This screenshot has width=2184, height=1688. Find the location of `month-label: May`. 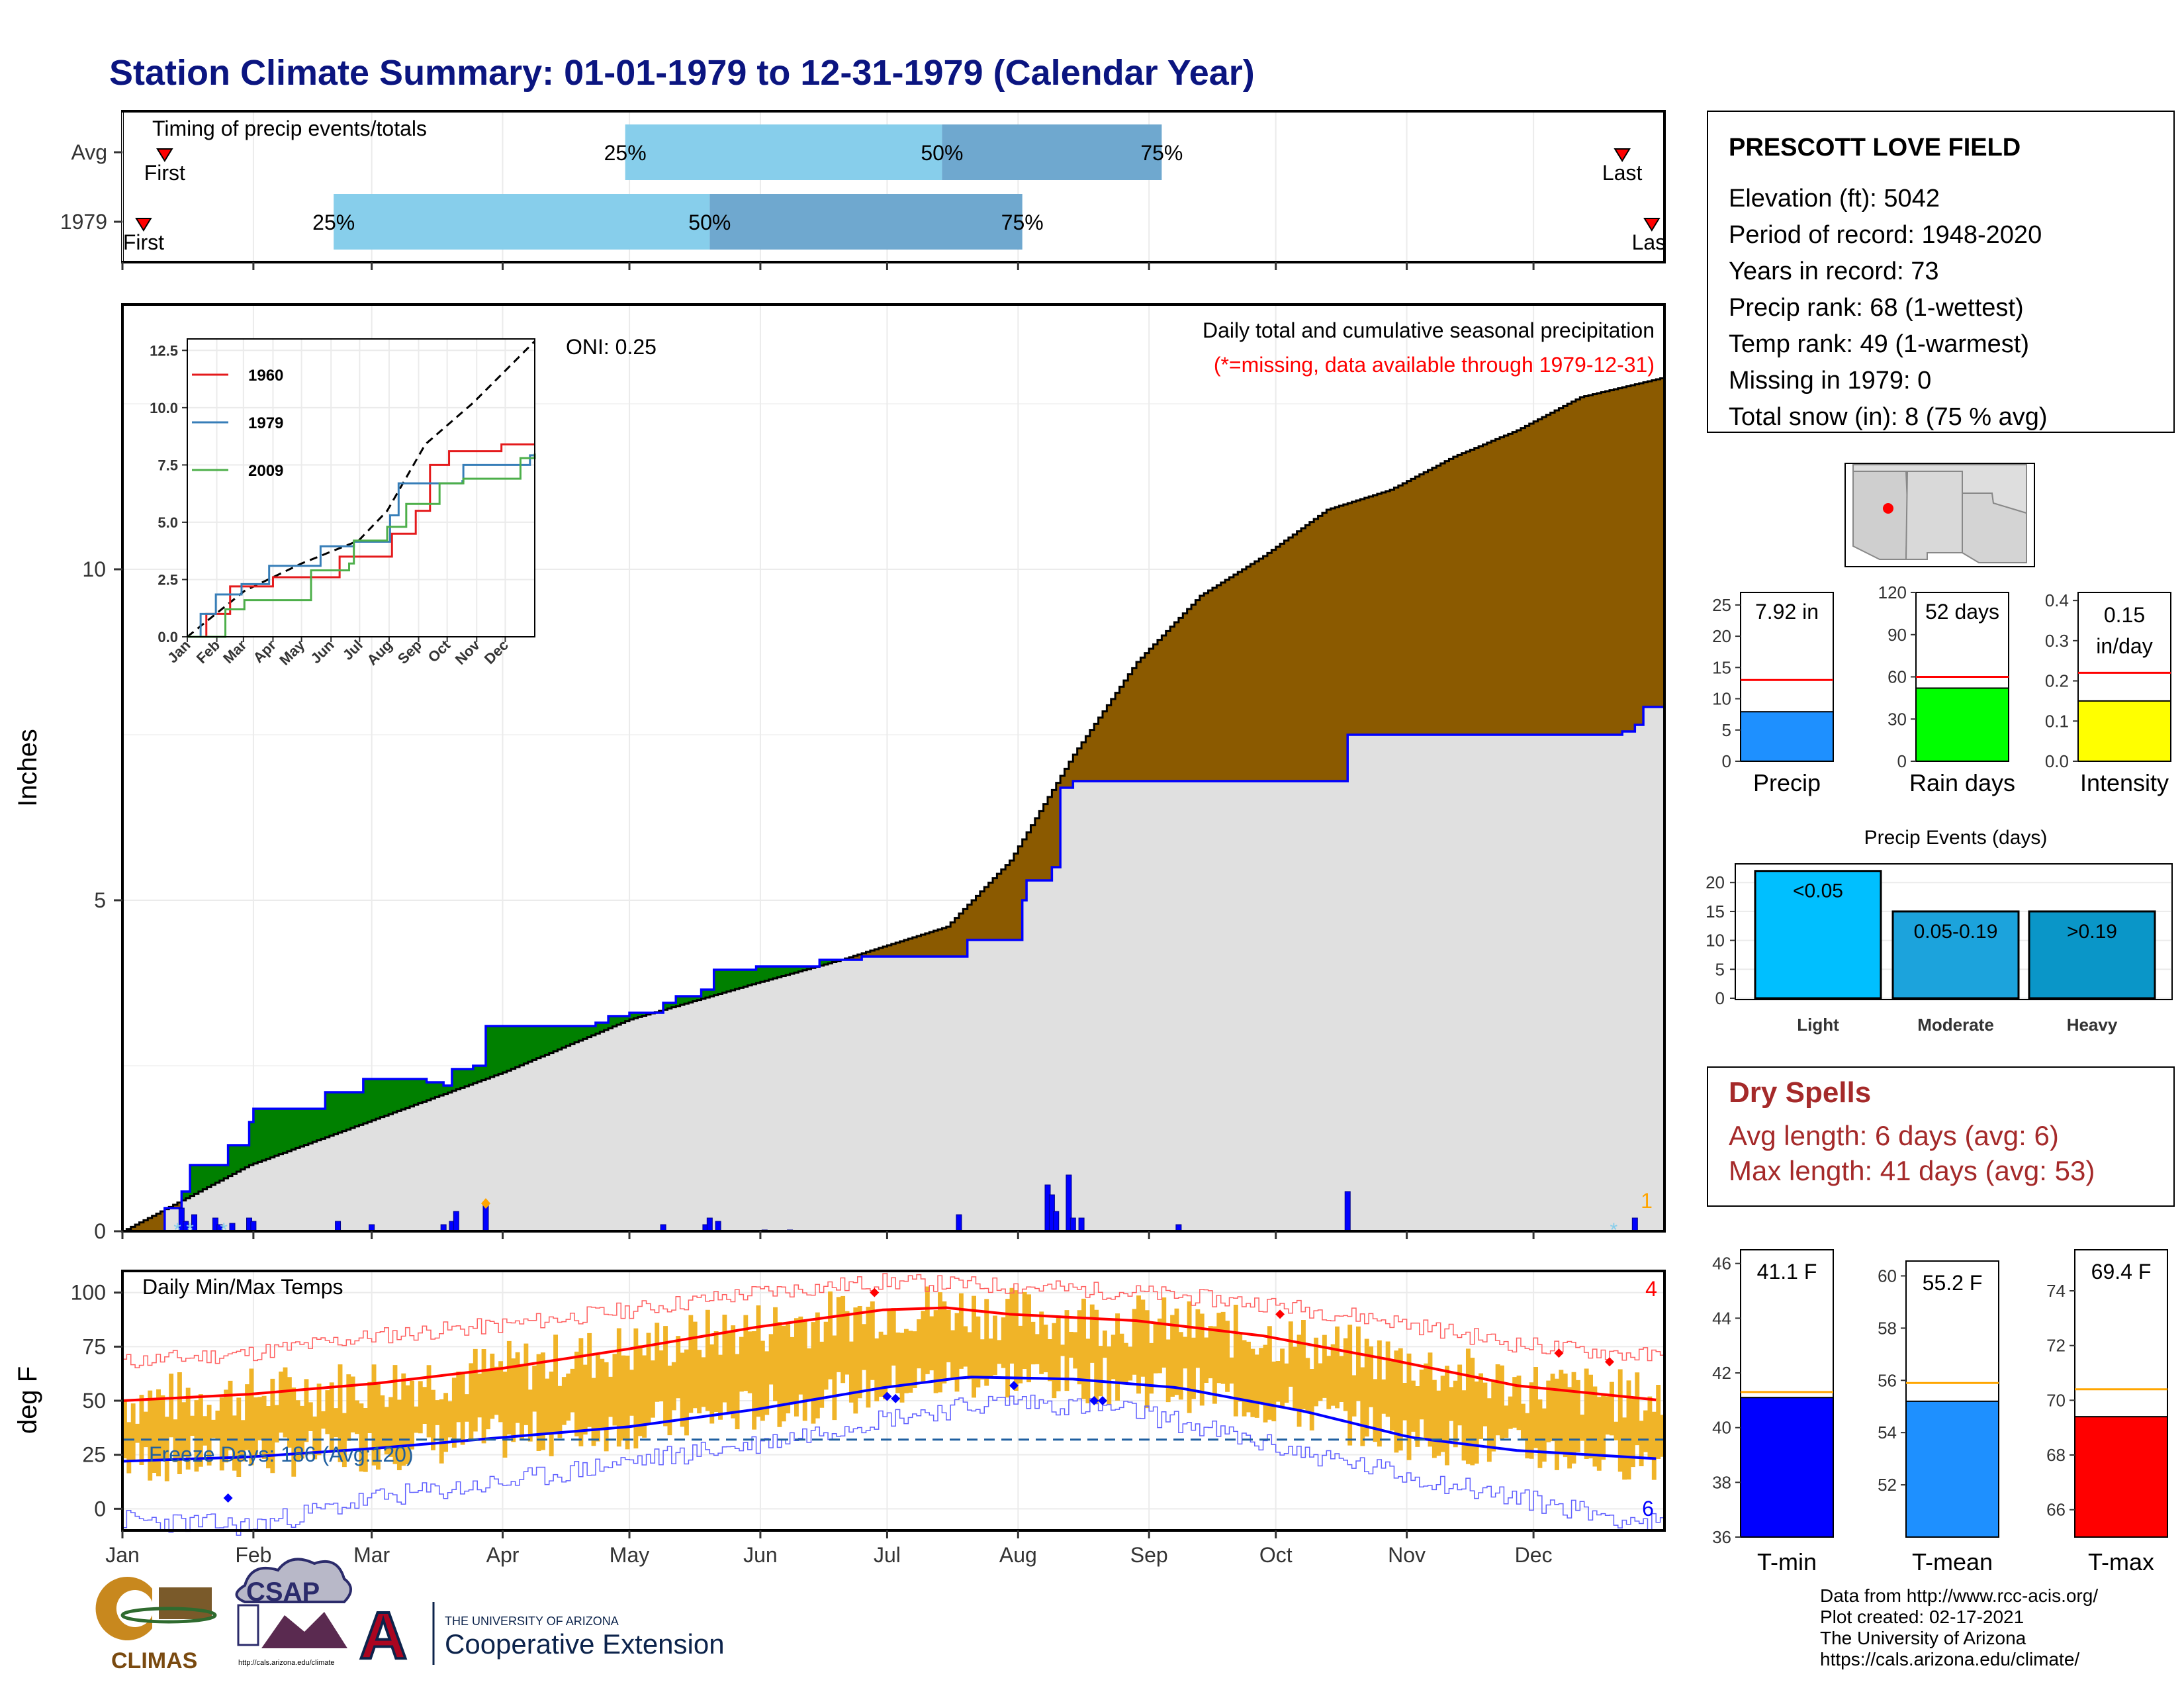

month-label: May is located at coordinates (629, 1555).